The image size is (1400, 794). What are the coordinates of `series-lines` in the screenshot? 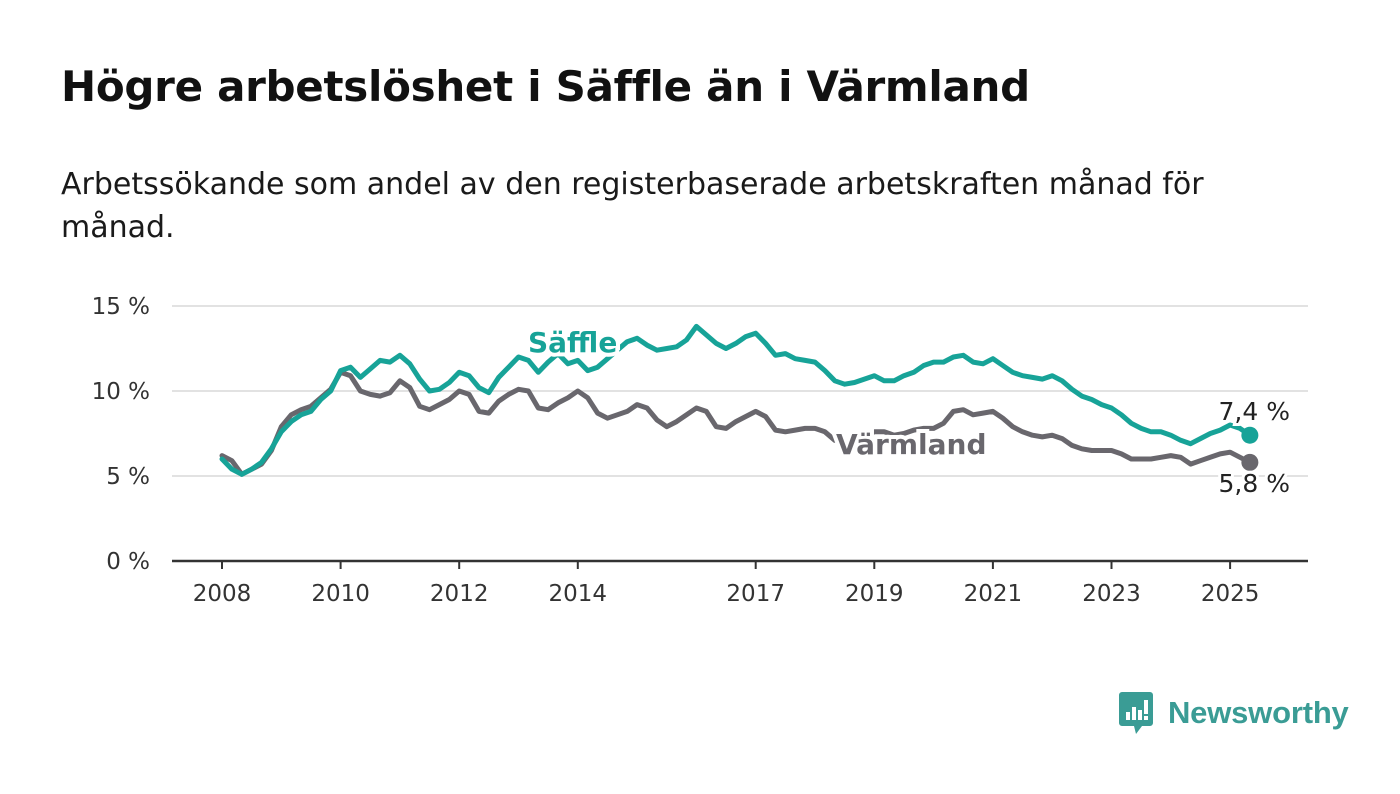 It's located at (739, 400).